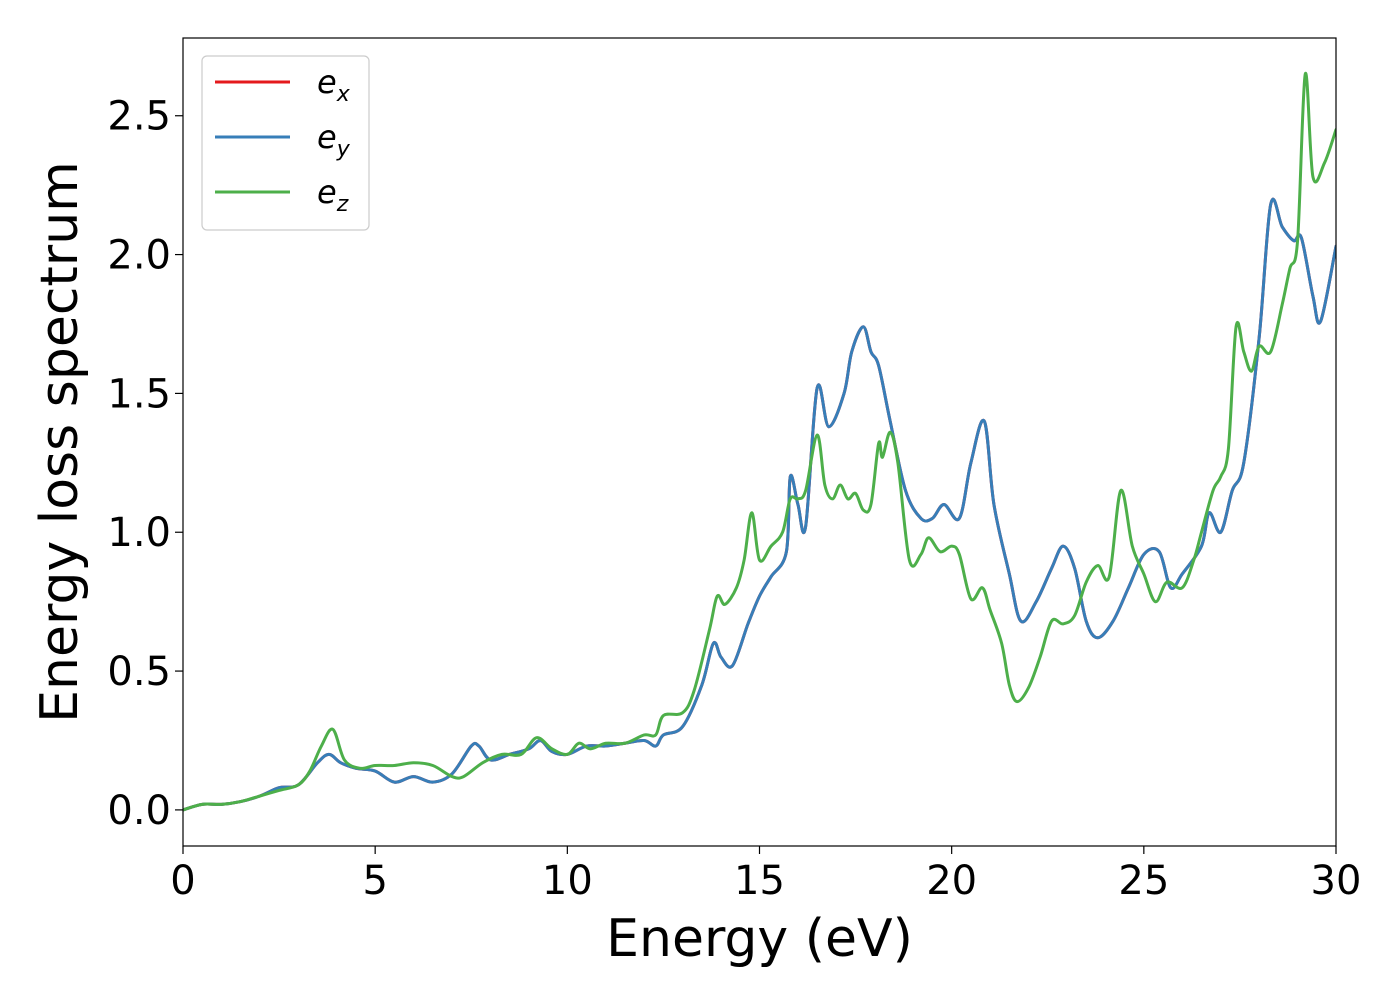 The image size is (1400, 1000). What do you see at coordinates (567, 881) in the screenshot?
I see `x-tick-label: 10` at bounding box center [567, 881].